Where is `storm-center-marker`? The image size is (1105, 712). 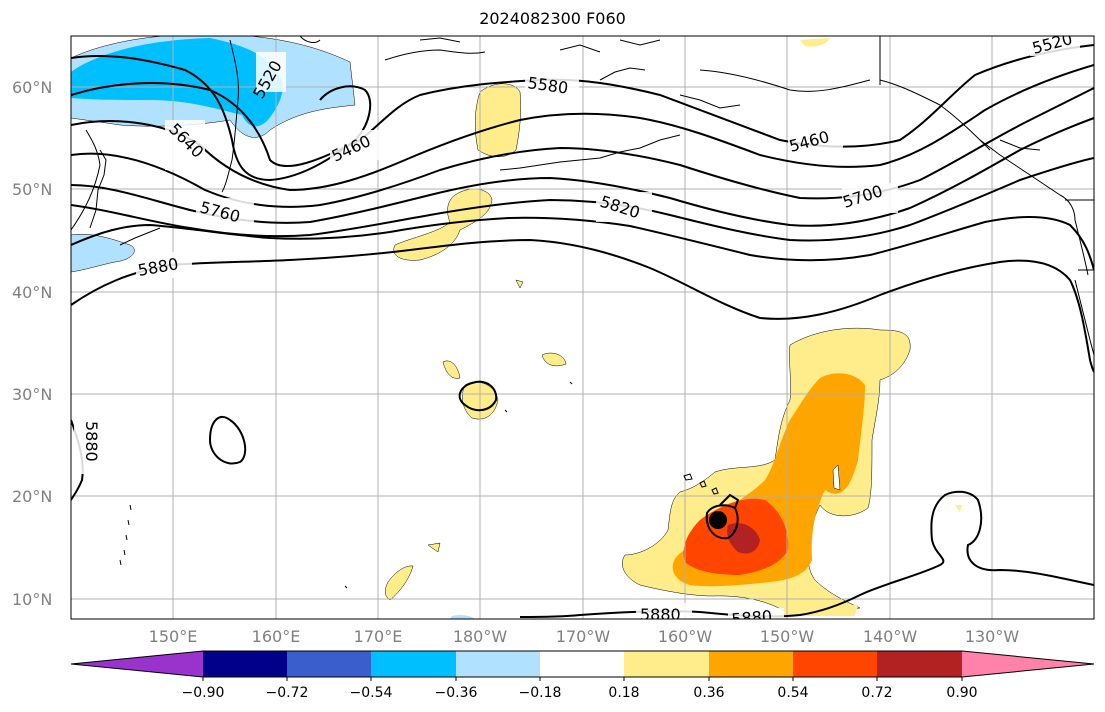
storm-center-marker is located at coordinates (718, 520).